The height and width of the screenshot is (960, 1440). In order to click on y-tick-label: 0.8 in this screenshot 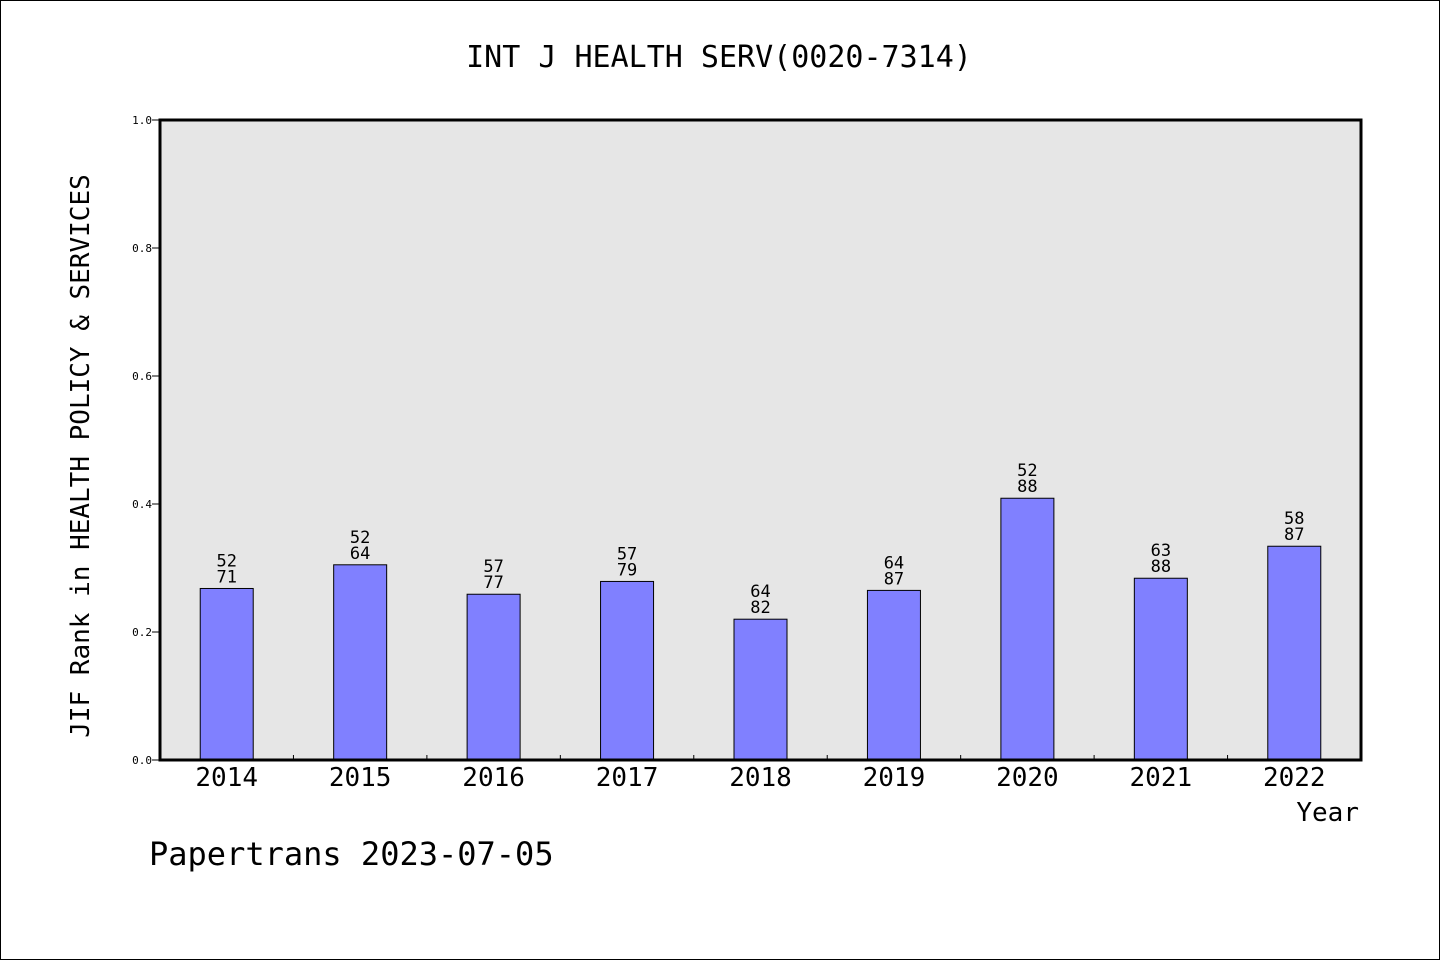, I will do `click(142, 248)`.